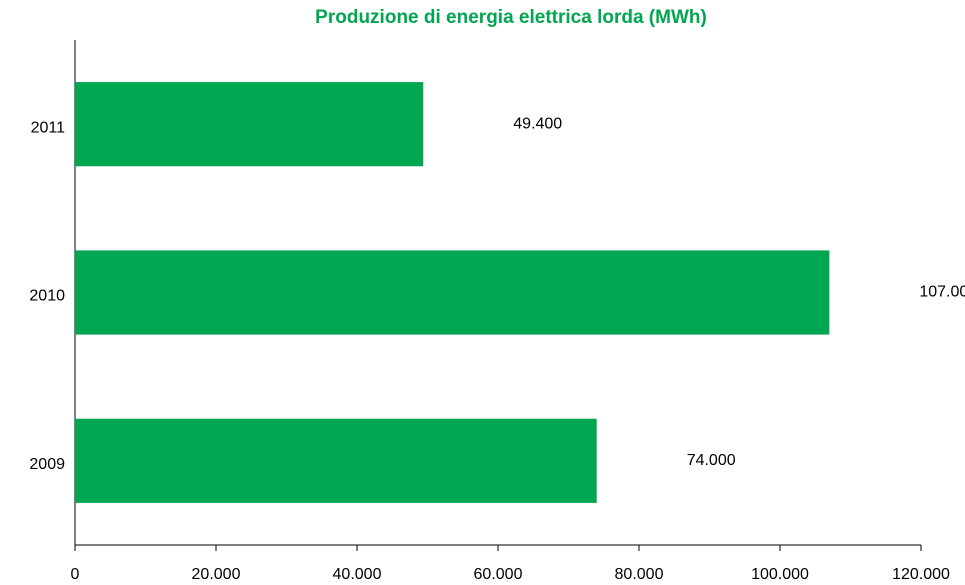  I want to click on x-tick-label: 80.000, so click(639, 574).